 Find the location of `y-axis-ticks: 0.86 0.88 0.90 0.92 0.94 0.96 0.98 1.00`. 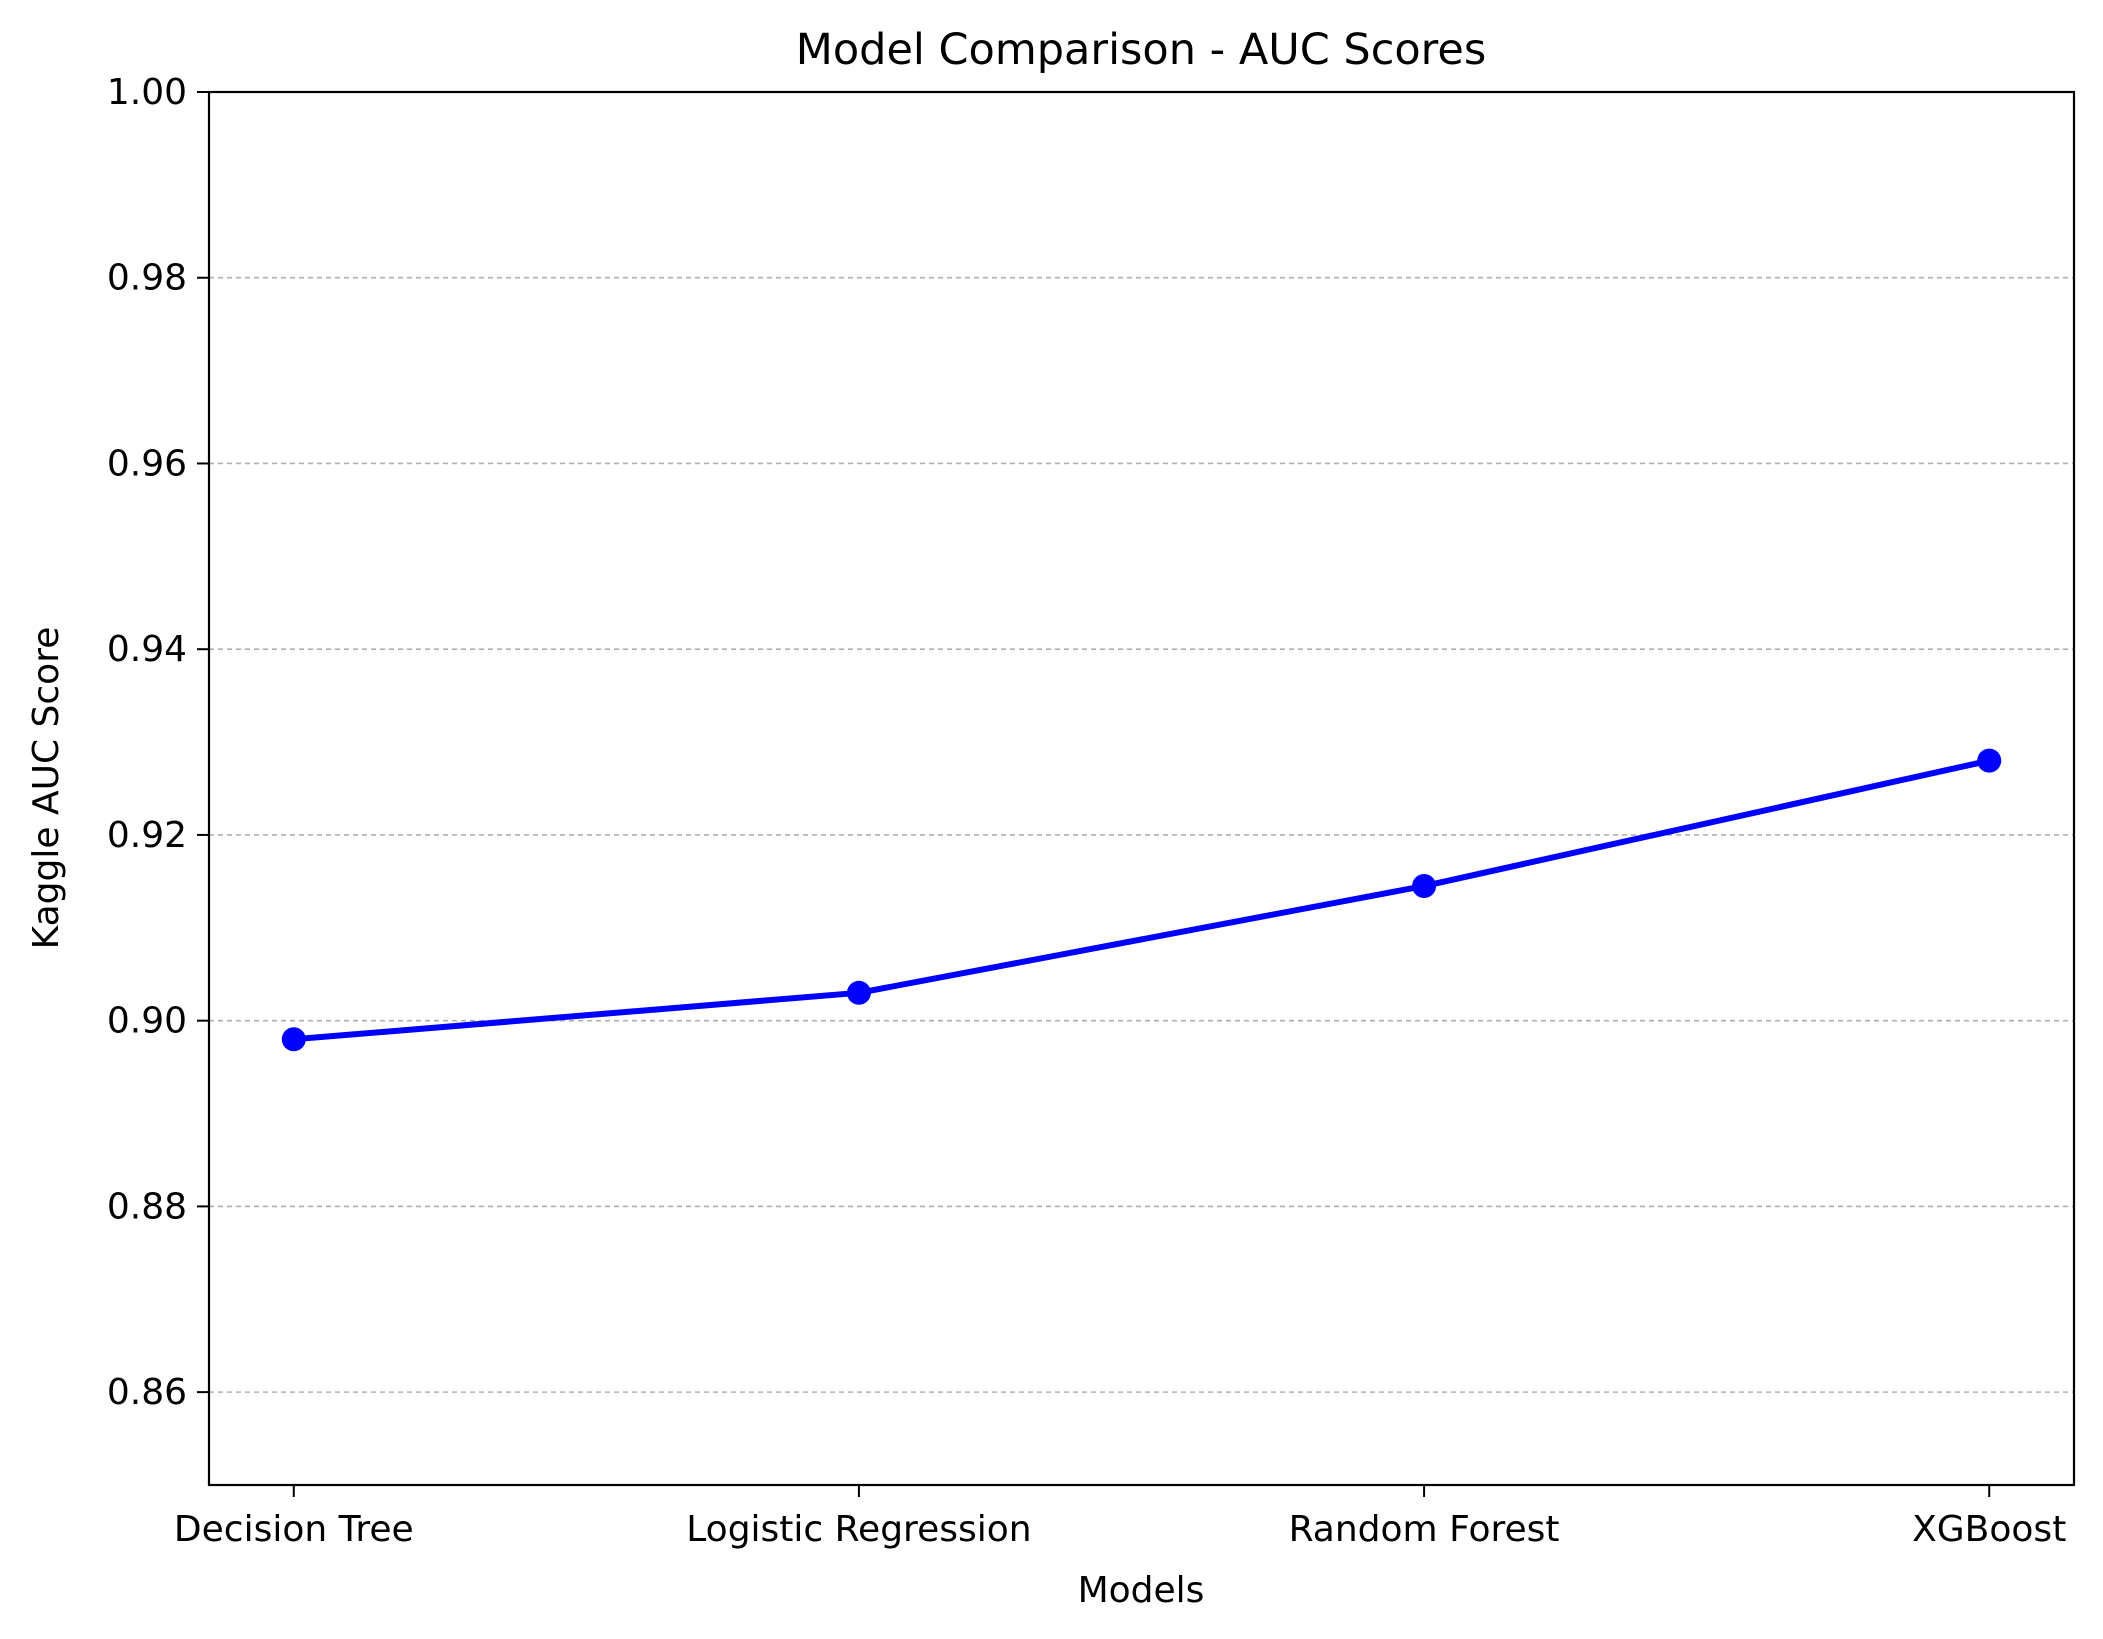

y-axis-ticks: 0.86 0.88 0.90 0.92 0.94 0.96 0.98 1.00 is located at coordinates (158, 742).